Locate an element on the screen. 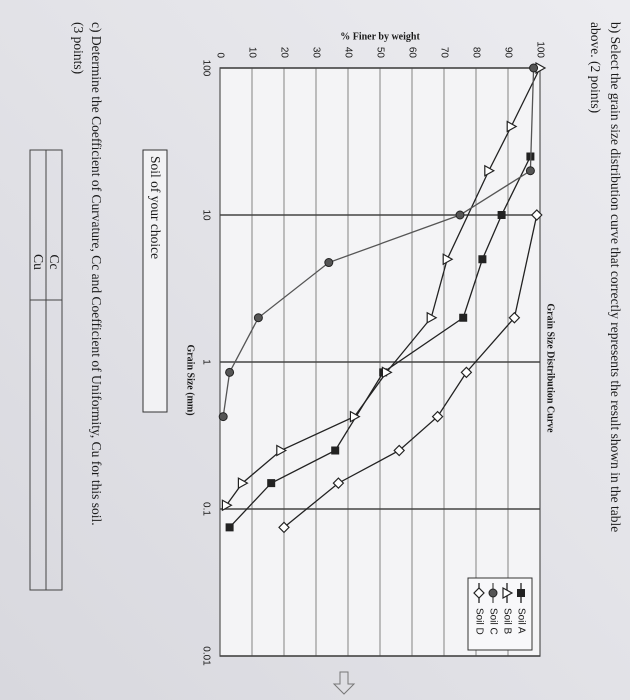 The width and height of the screenshot is (630, 700). table-cell: Cu is located at coordinates (38, 262).